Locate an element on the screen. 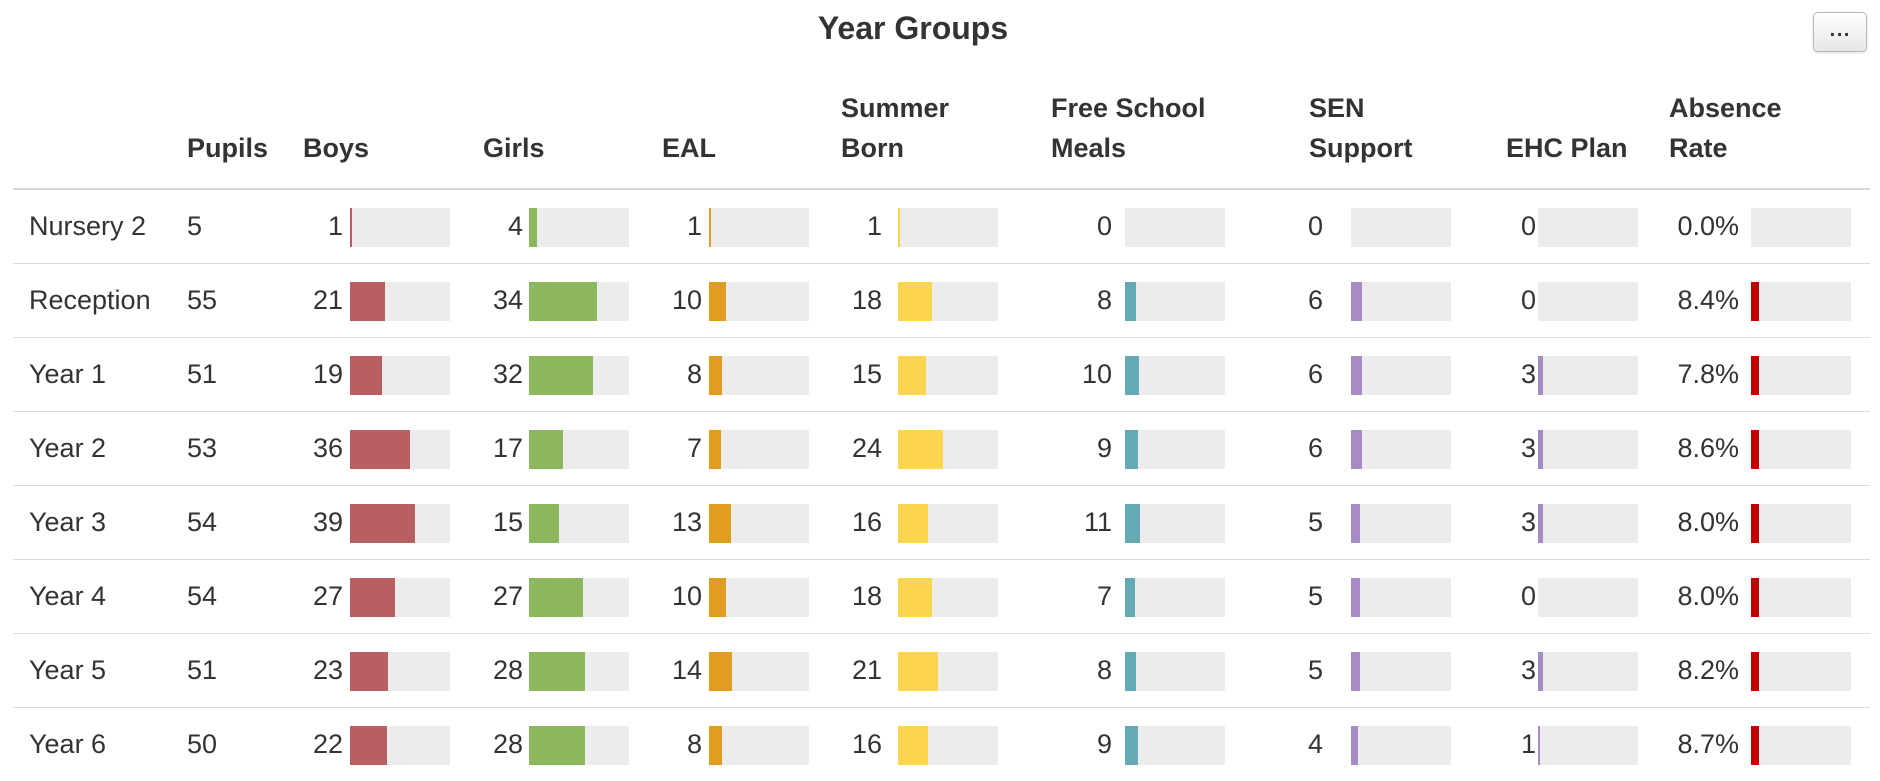 Image resolution: width=1880 pixels, height=781 pixels. girls-value: 34 is located at coordinates (507, 300).